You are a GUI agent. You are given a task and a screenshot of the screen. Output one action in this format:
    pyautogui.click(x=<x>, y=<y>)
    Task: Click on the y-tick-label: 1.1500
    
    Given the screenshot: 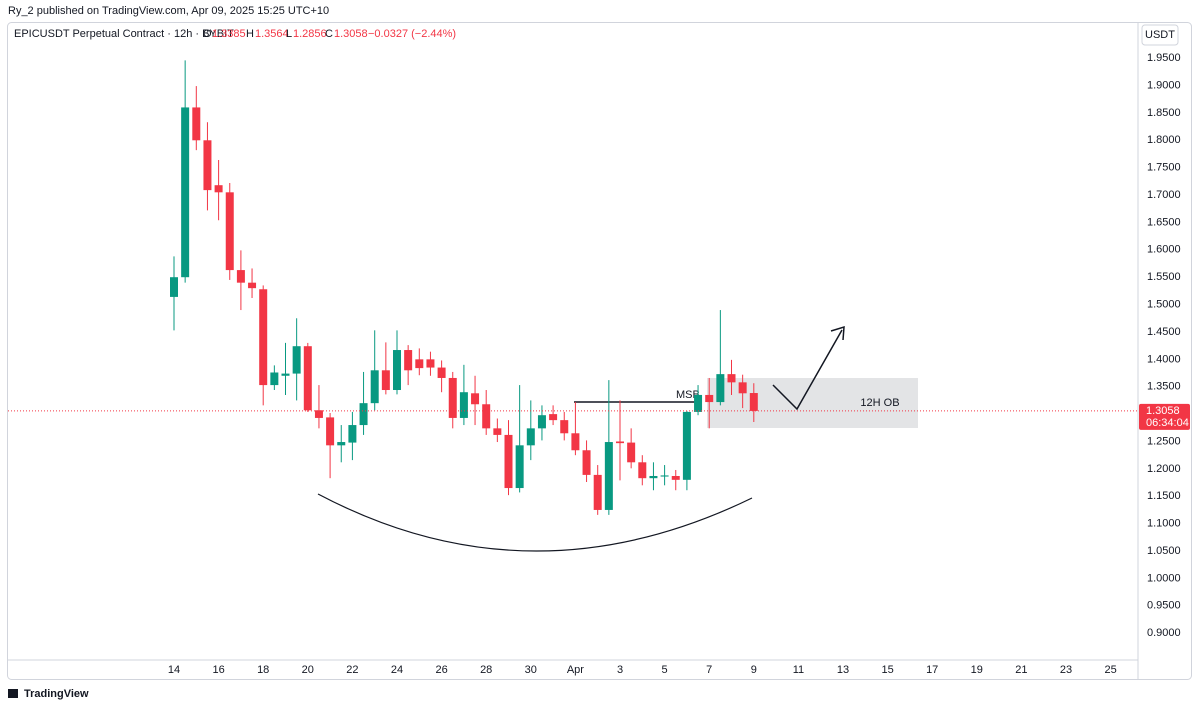 What is the action you would take?
    pyautogui.click(x=1164, y=496)
    